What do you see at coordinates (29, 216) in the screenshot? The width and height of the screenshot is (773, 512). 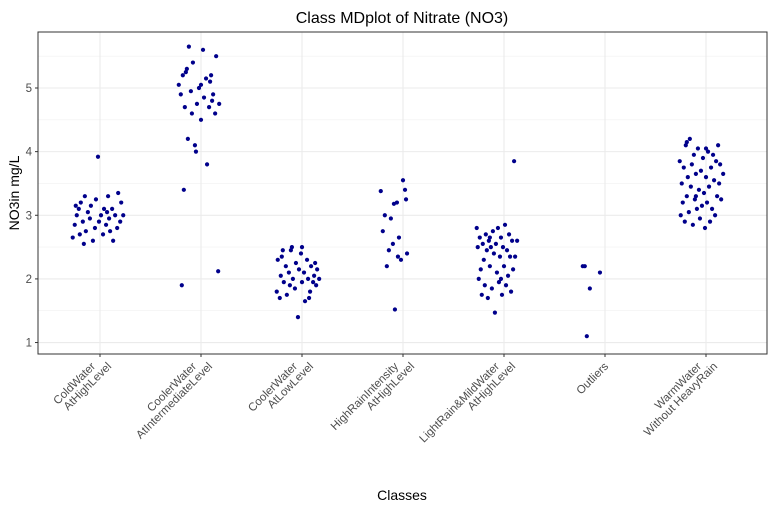 I see `y-tick-label: 3` at bounding box center [29, 216].